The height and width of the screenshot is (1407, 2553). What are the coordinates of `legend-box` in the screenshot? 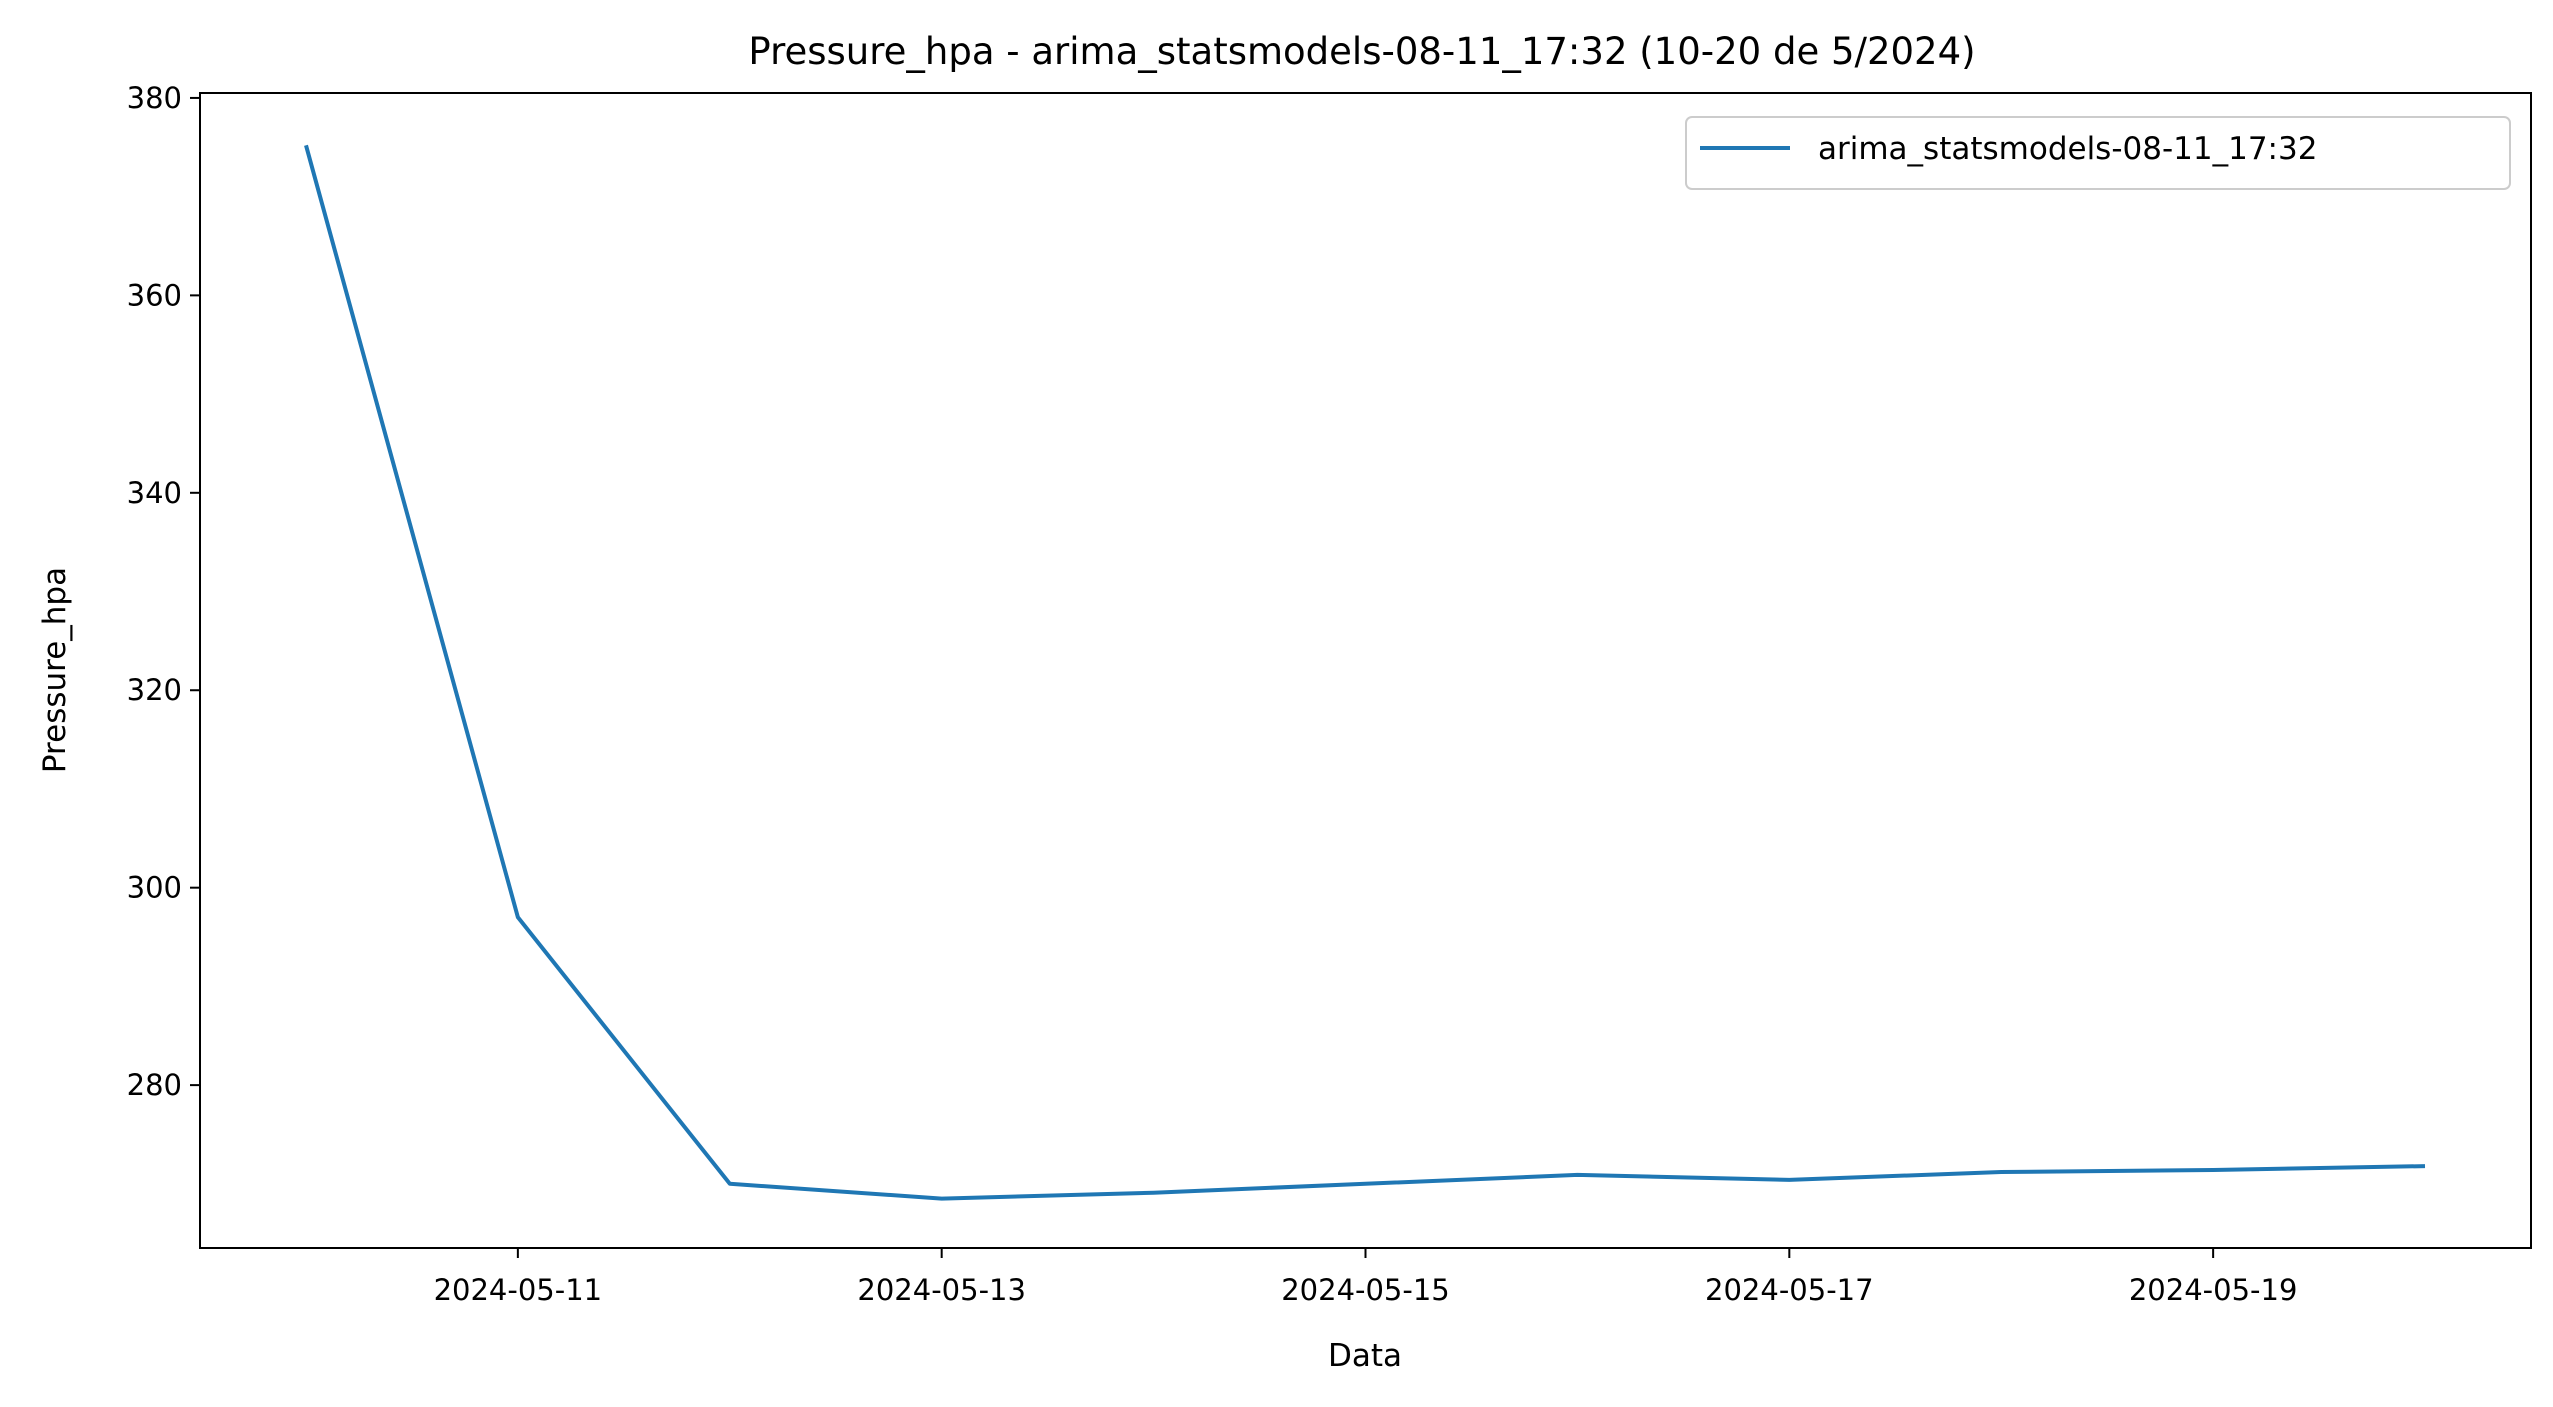 It's located at (2098, 153).